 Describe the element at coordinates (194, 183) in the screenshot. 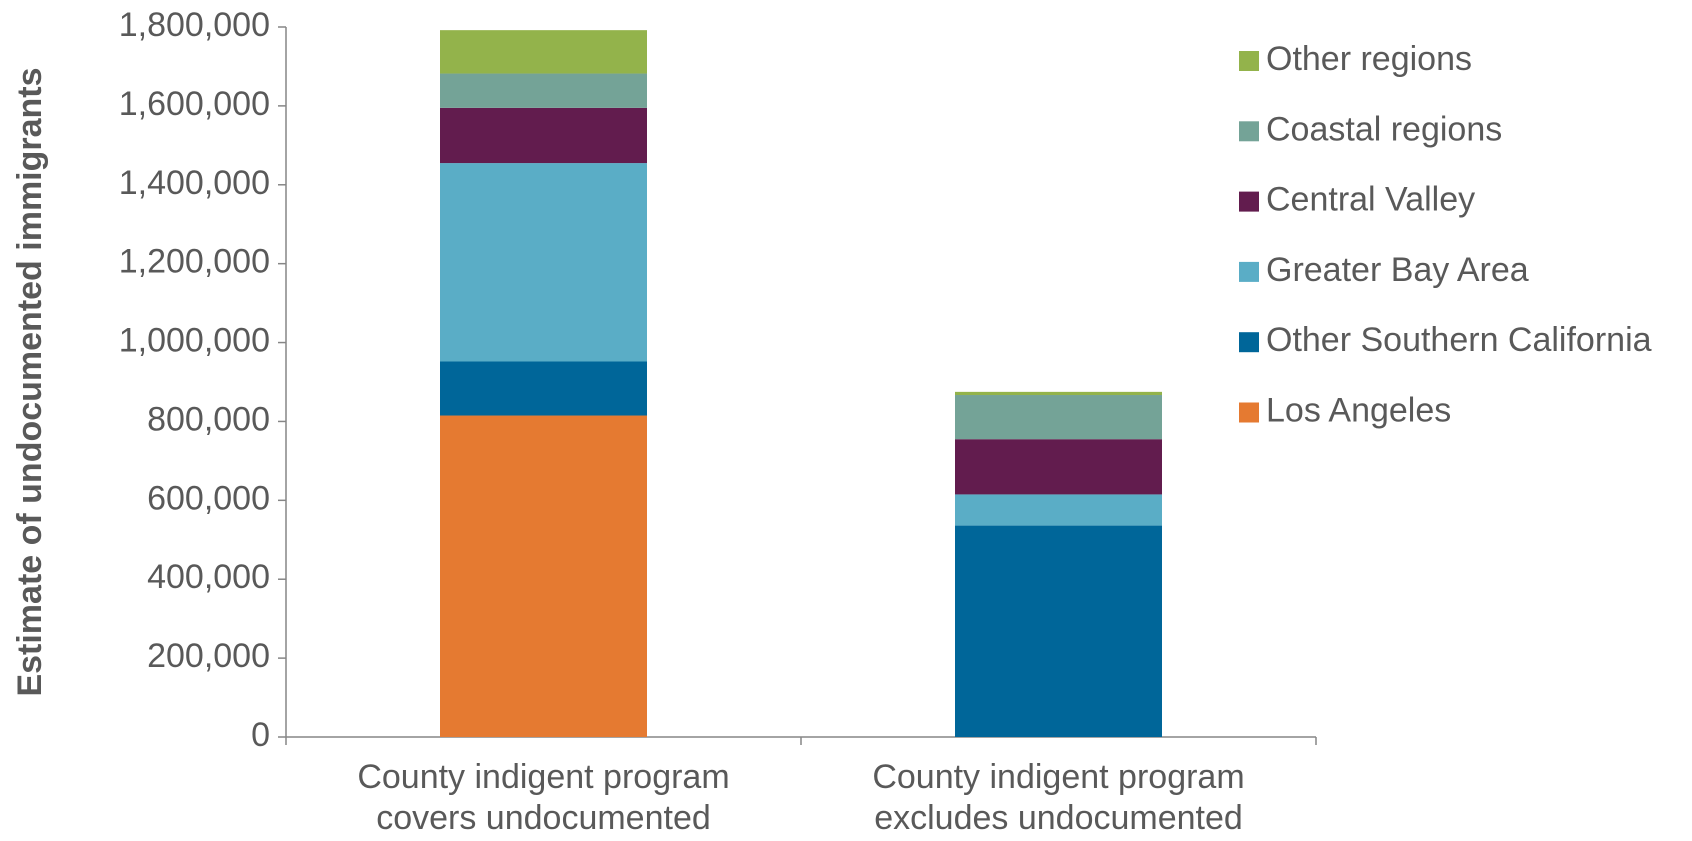

I see `y-tick-label: 1,400,000` at that location.